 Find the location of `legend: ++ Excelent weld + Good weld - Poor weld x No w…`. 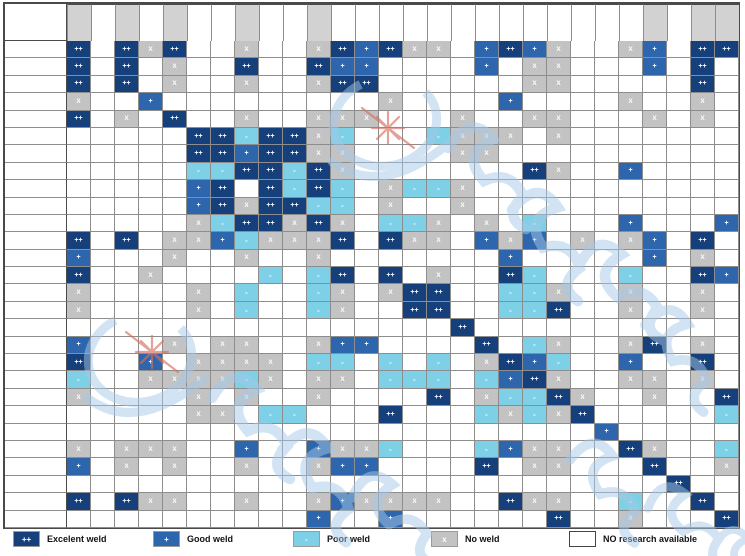

legend: ++ Excelent weld + Good weld - Poor weld x No w… is located at coordinates (372, 542).